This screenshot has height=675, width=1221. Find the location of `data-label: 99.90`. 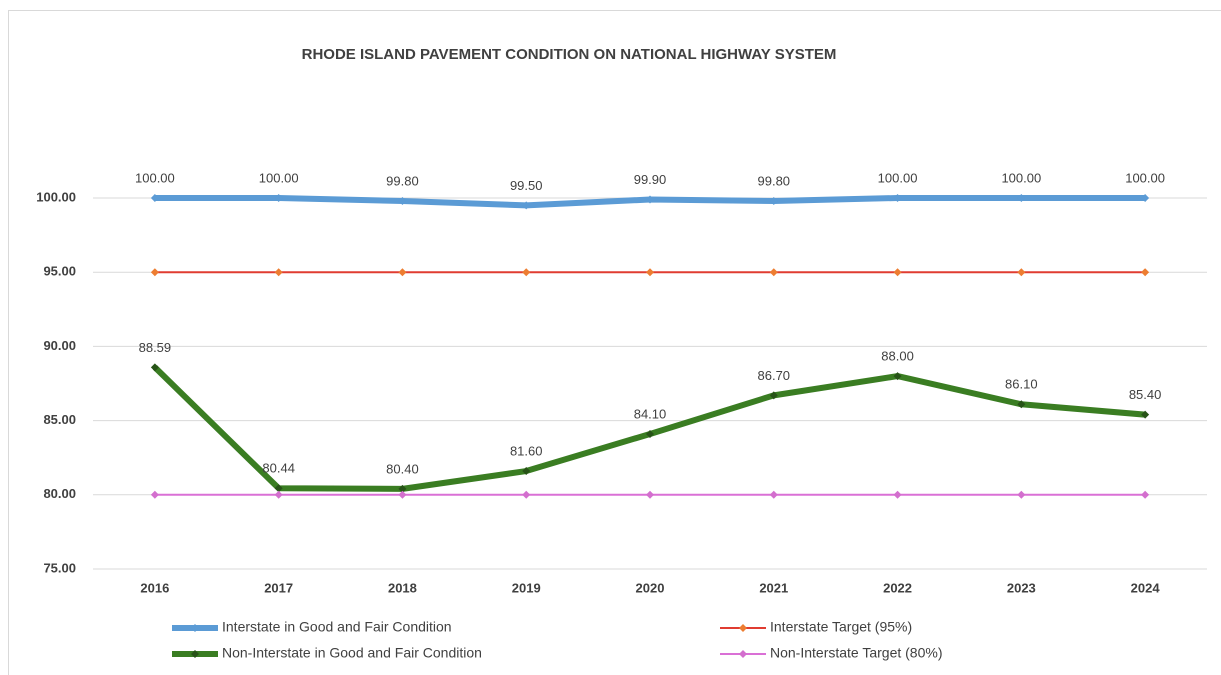

data-label: 99.90 is located at coordinates (650, 179).